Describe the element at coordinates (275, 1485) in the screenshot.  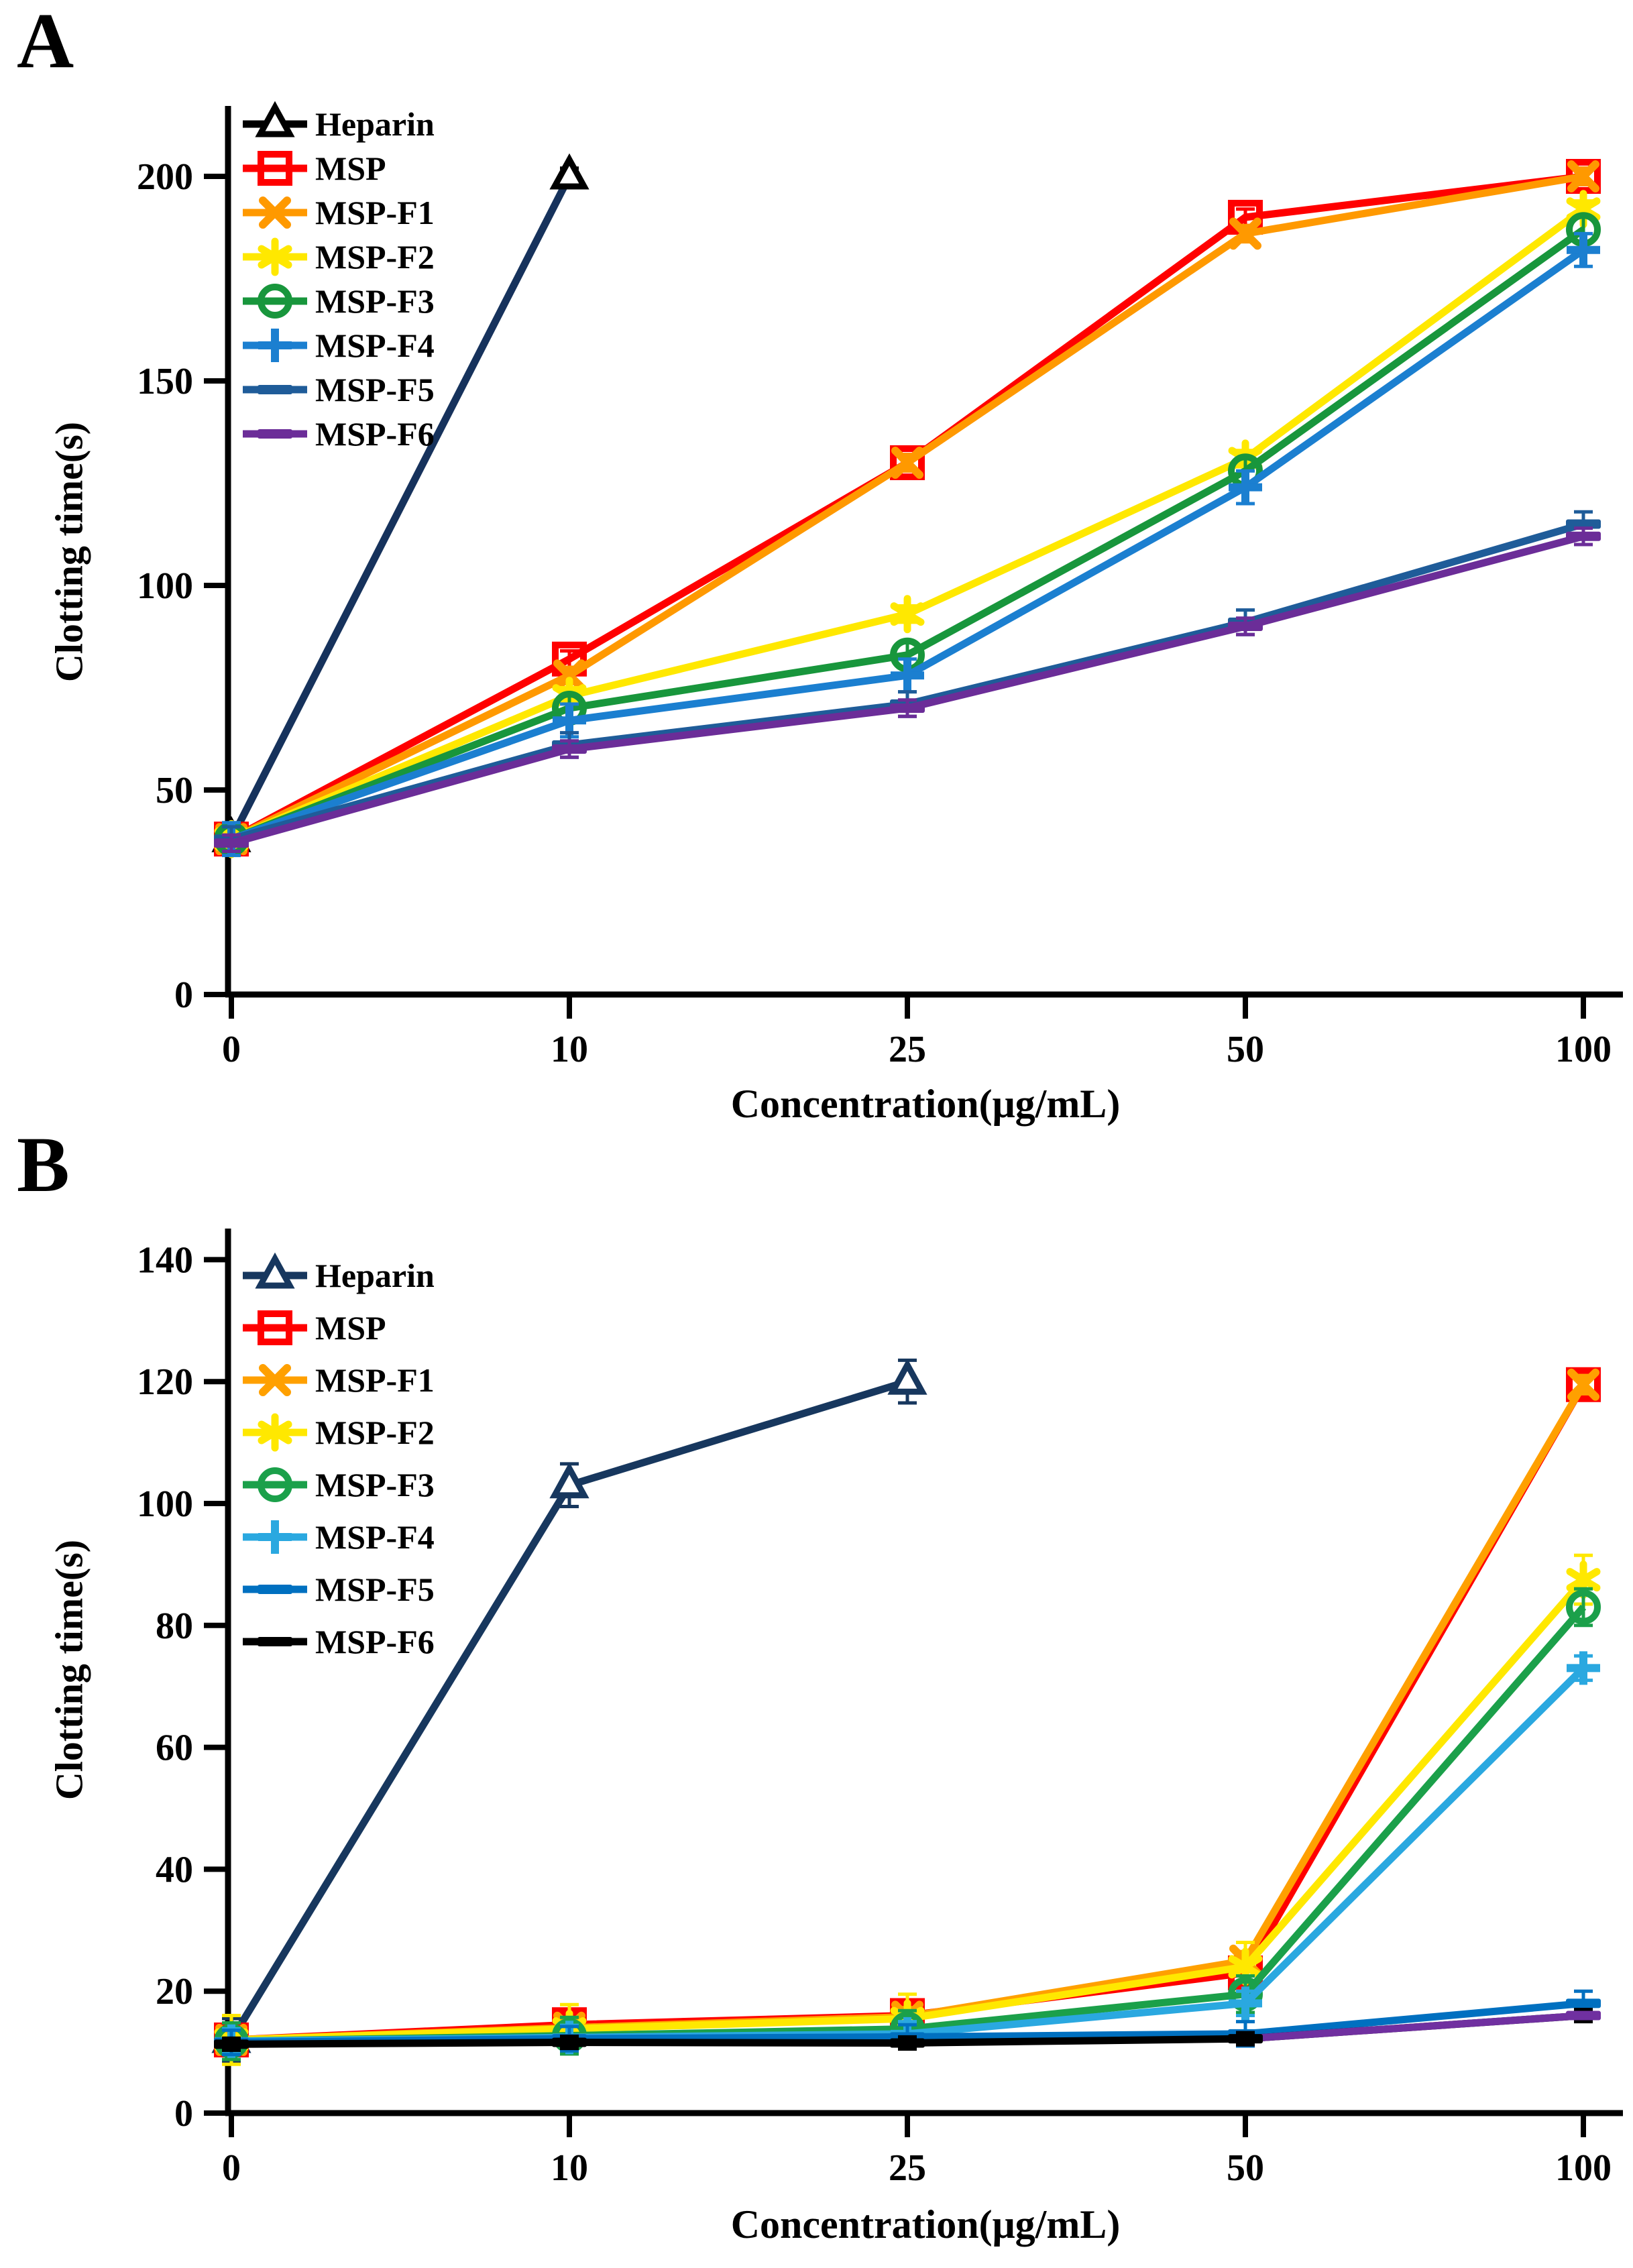
I see `chart-b-legend-msp-f3-marker` at that location.